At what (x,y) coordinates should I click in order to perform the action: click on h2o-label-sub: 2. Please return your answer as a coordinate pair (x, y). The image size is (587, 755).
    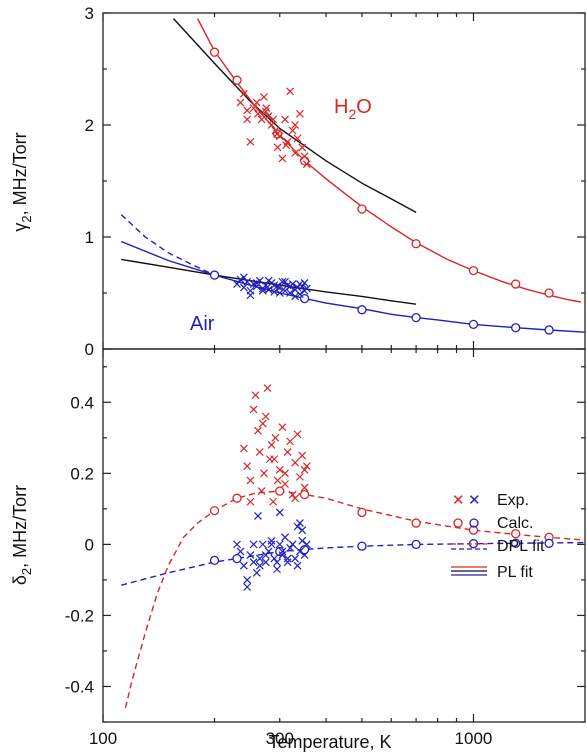
    Looking at the image, I should click on (352, 114).